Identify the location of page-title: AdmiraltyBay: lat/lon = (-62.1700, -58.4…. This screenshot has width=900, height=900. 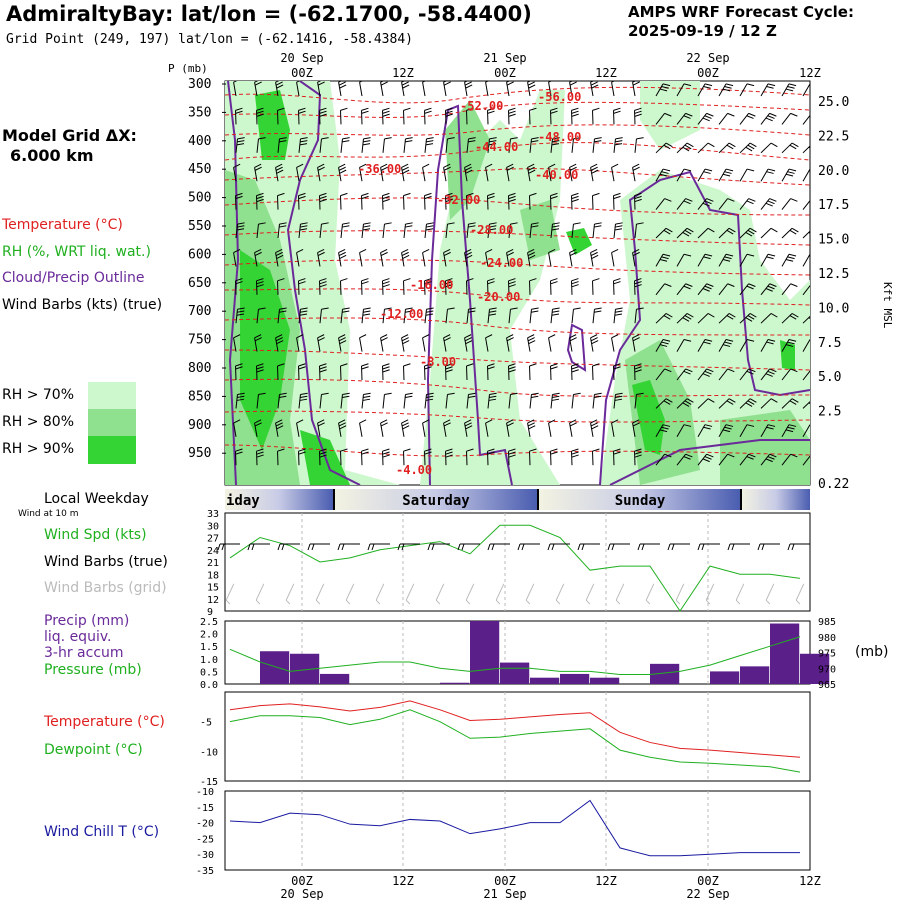
(269, 14).